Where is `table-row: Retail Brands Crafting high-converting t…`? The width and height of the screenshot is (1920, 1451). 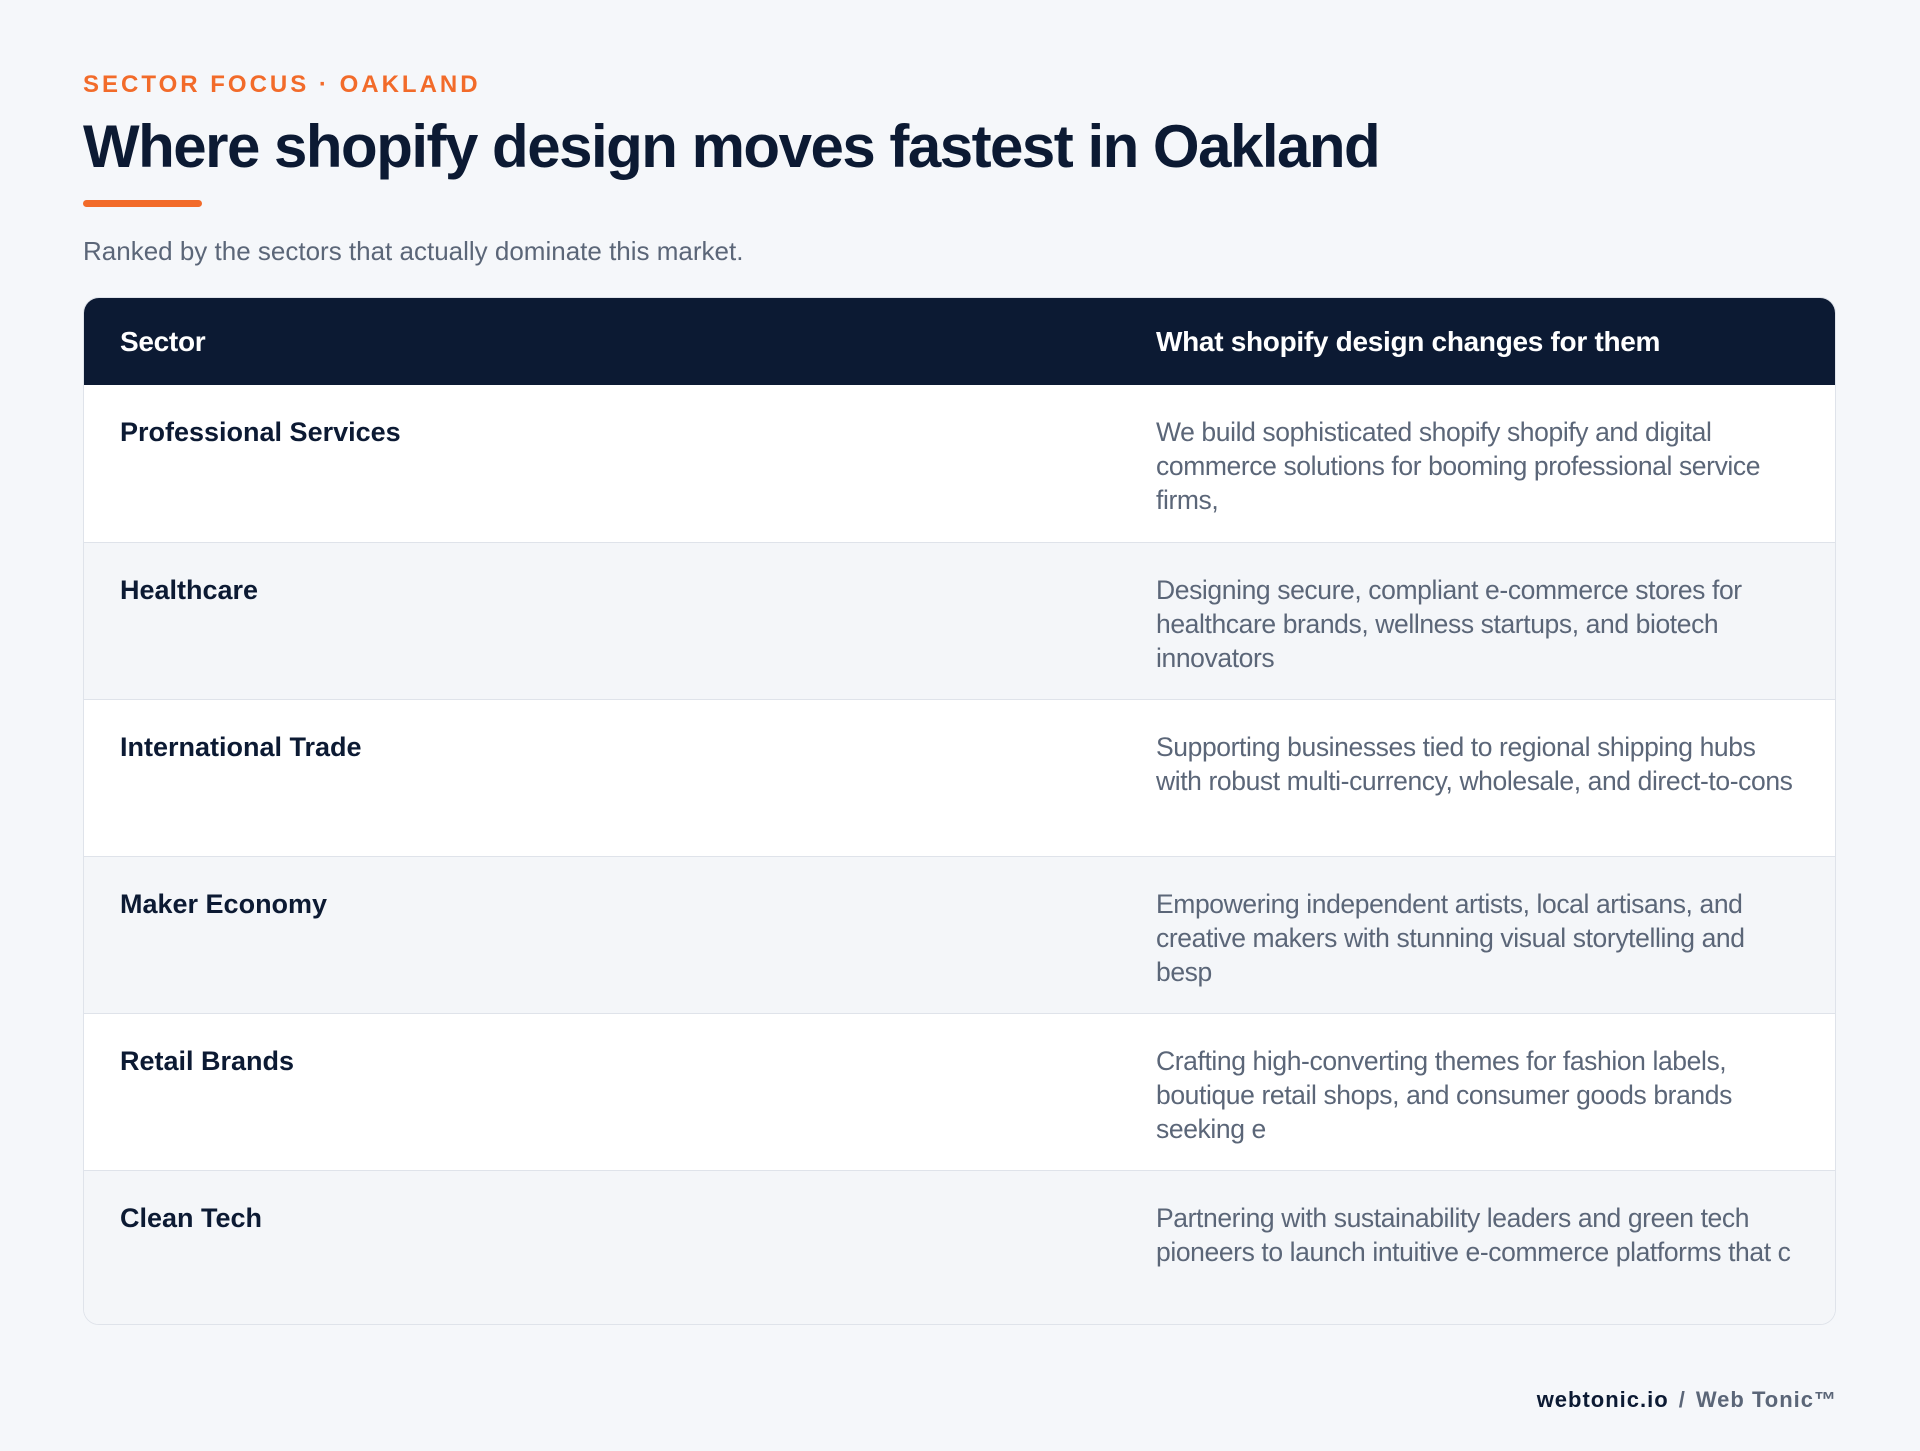
table-row: Retail Brands Crafting high-converting t… is located at coordinates (959, 1091).